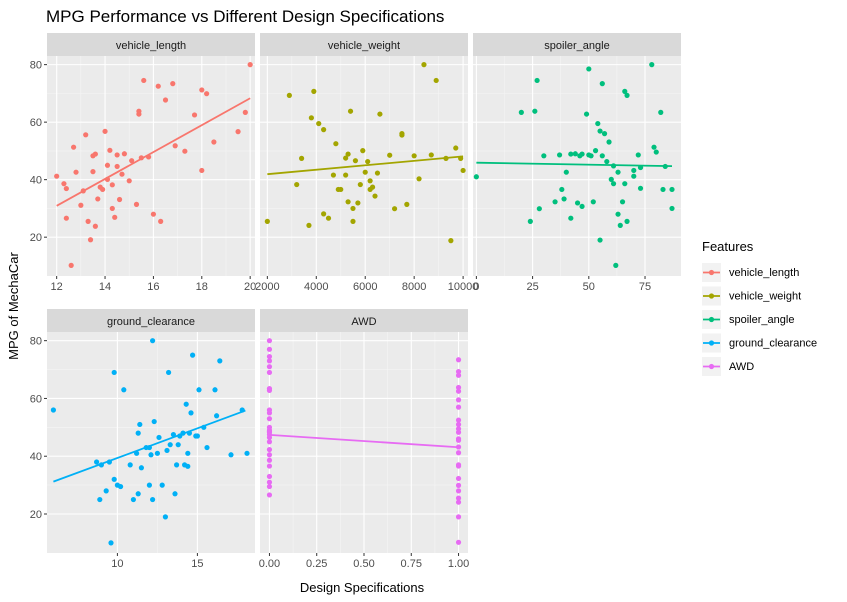  I want to click on x-tick-label: 1.00, so click(458, 564).